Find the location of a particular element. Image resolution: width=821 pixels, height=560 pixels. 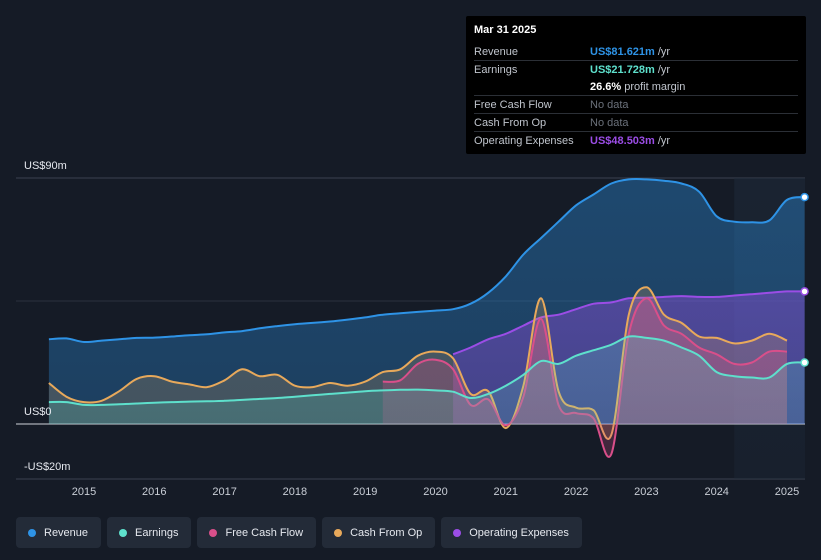

y-tick-label: US$90m is located at coordinates (45, 166).